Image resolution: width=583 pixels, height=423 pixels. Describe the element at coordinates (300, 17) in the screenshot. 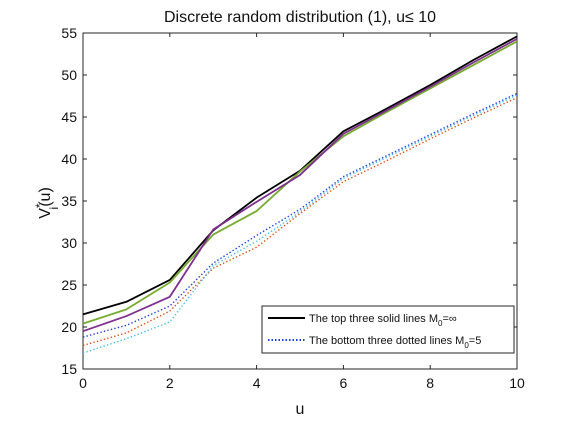

I see `chart-title: Discrete random distribution (1), u≤ 10` at that location.